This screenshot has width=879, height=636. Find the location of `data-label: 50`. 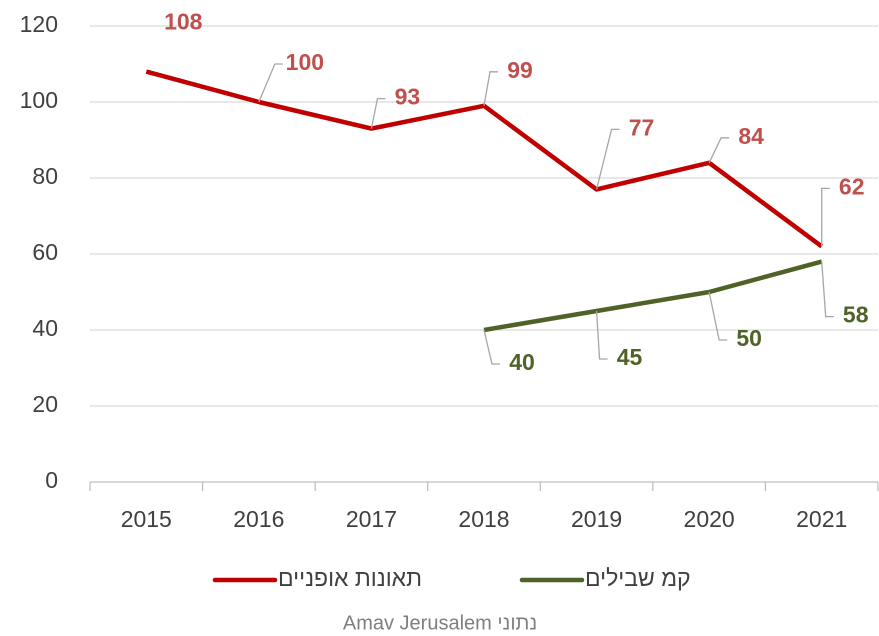

data-label: 50 is located at coordinates (749, 338).